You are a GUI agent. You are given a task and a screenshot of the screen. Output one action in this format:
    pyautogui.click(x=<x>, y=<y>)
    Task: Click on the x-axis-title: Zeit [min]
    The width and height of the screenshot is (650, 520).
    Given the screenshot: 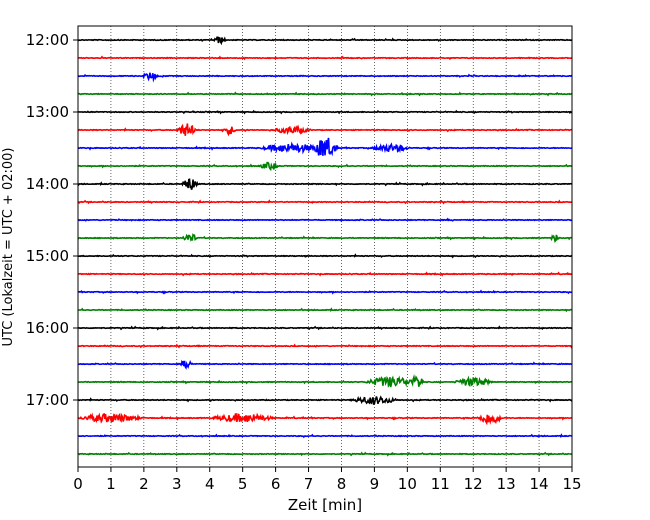 What is the action you would take?
    pyautogui.click(x=325, y=505)
    